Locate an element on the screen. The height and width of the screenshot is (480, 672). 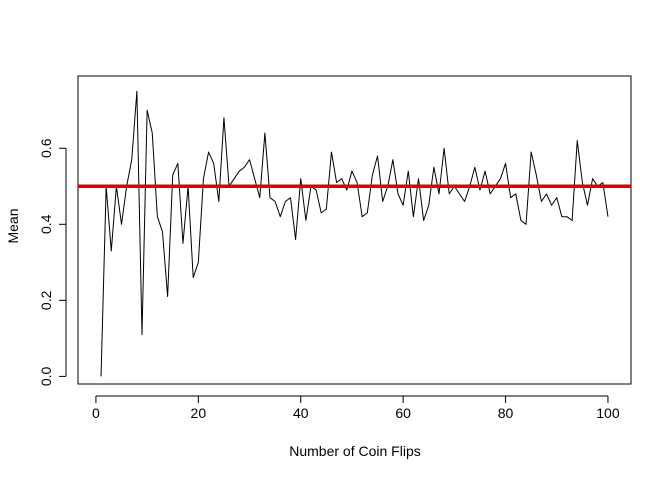
x-tick-label: 80 is located at coordinates (506, 413).